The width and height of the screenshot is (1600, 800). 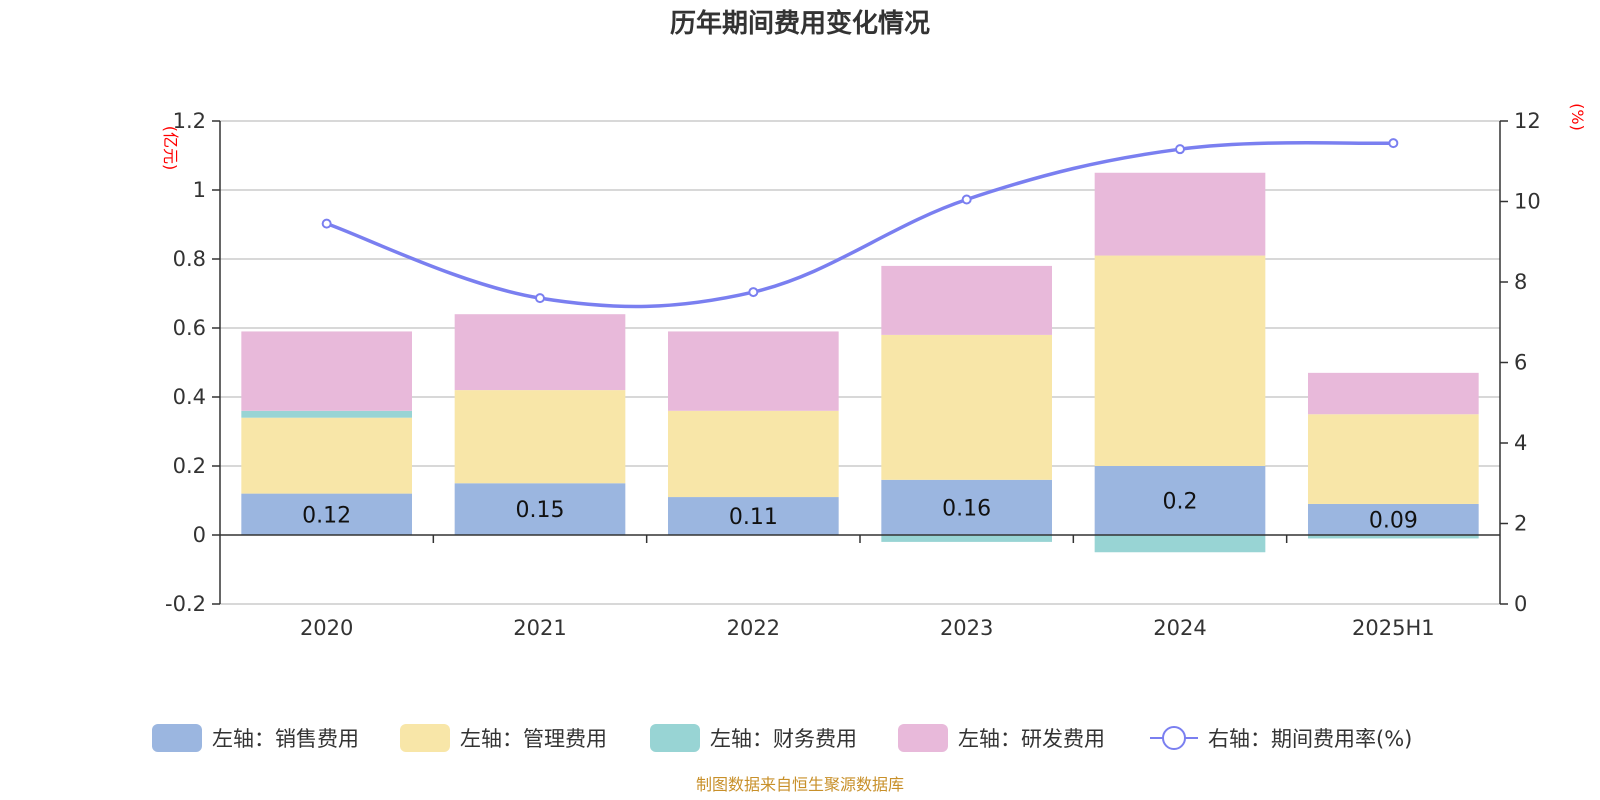 I want to click on bar-data-label: 0.12, so click(x=326, y=515).